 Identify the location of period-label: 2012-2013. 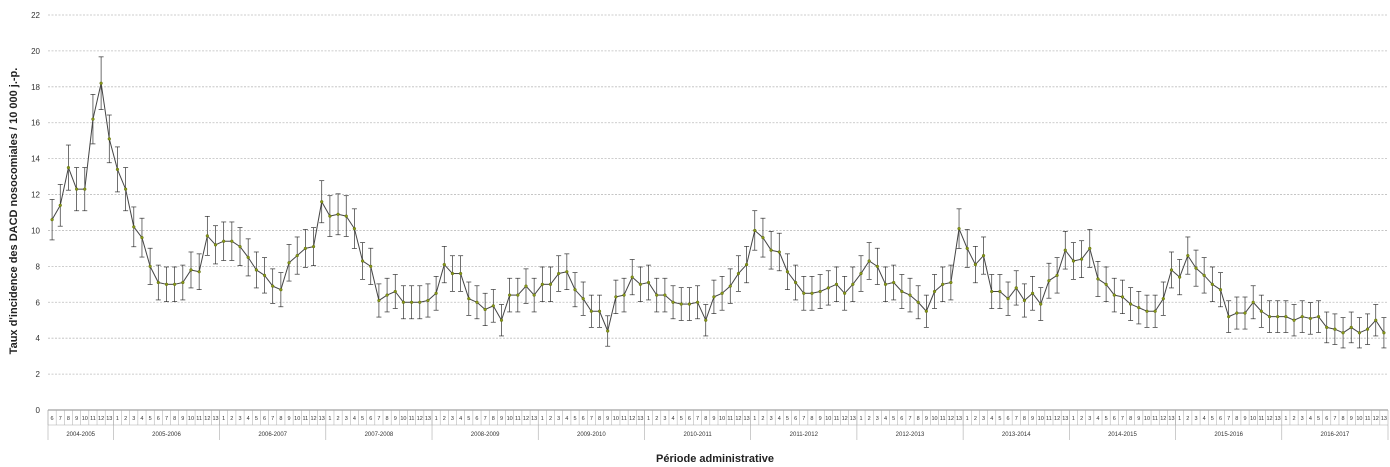
(910, 435).